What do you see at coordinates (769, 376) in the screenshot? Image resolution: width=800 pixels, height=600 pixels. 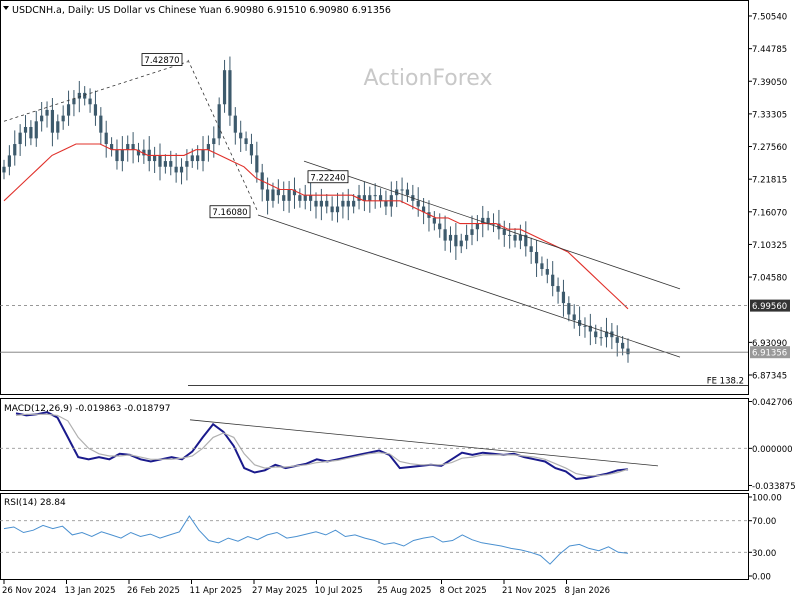 I see `y-tick-label: 6.87345` at bounding box center [769, 376].